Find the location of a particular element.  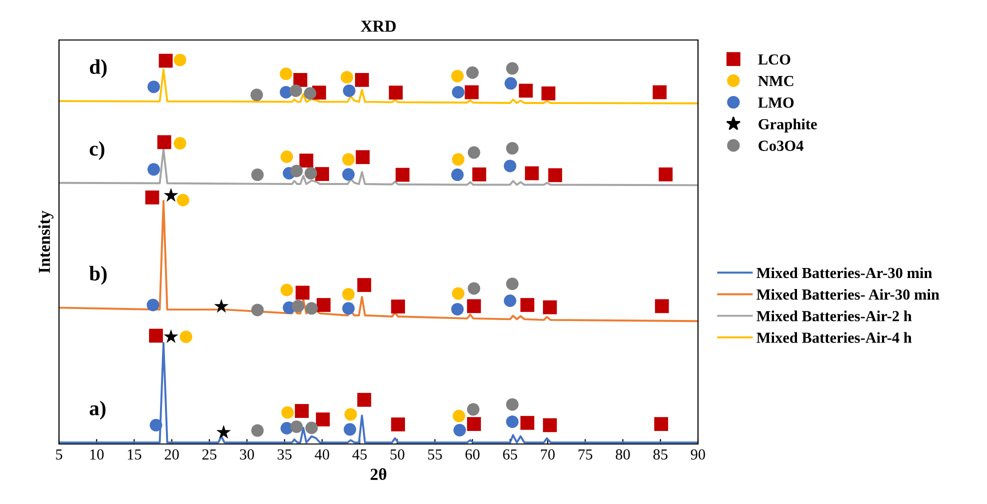

legend-label: NMC is located at coordinates (776, 81).